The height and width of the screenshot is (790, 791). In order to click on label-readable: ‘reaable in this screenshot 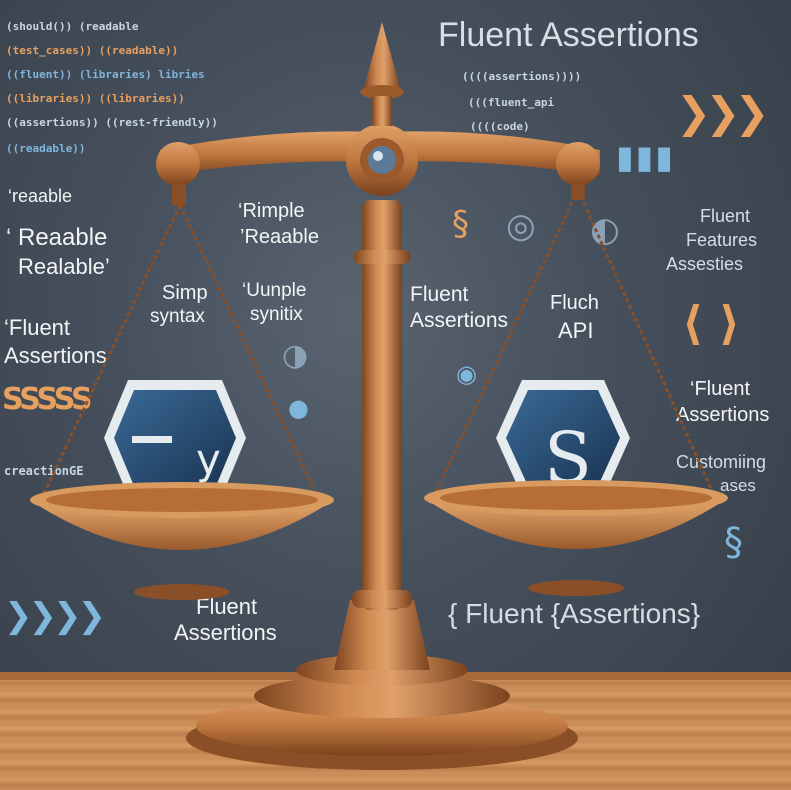, I will do `click(40, 196)`.